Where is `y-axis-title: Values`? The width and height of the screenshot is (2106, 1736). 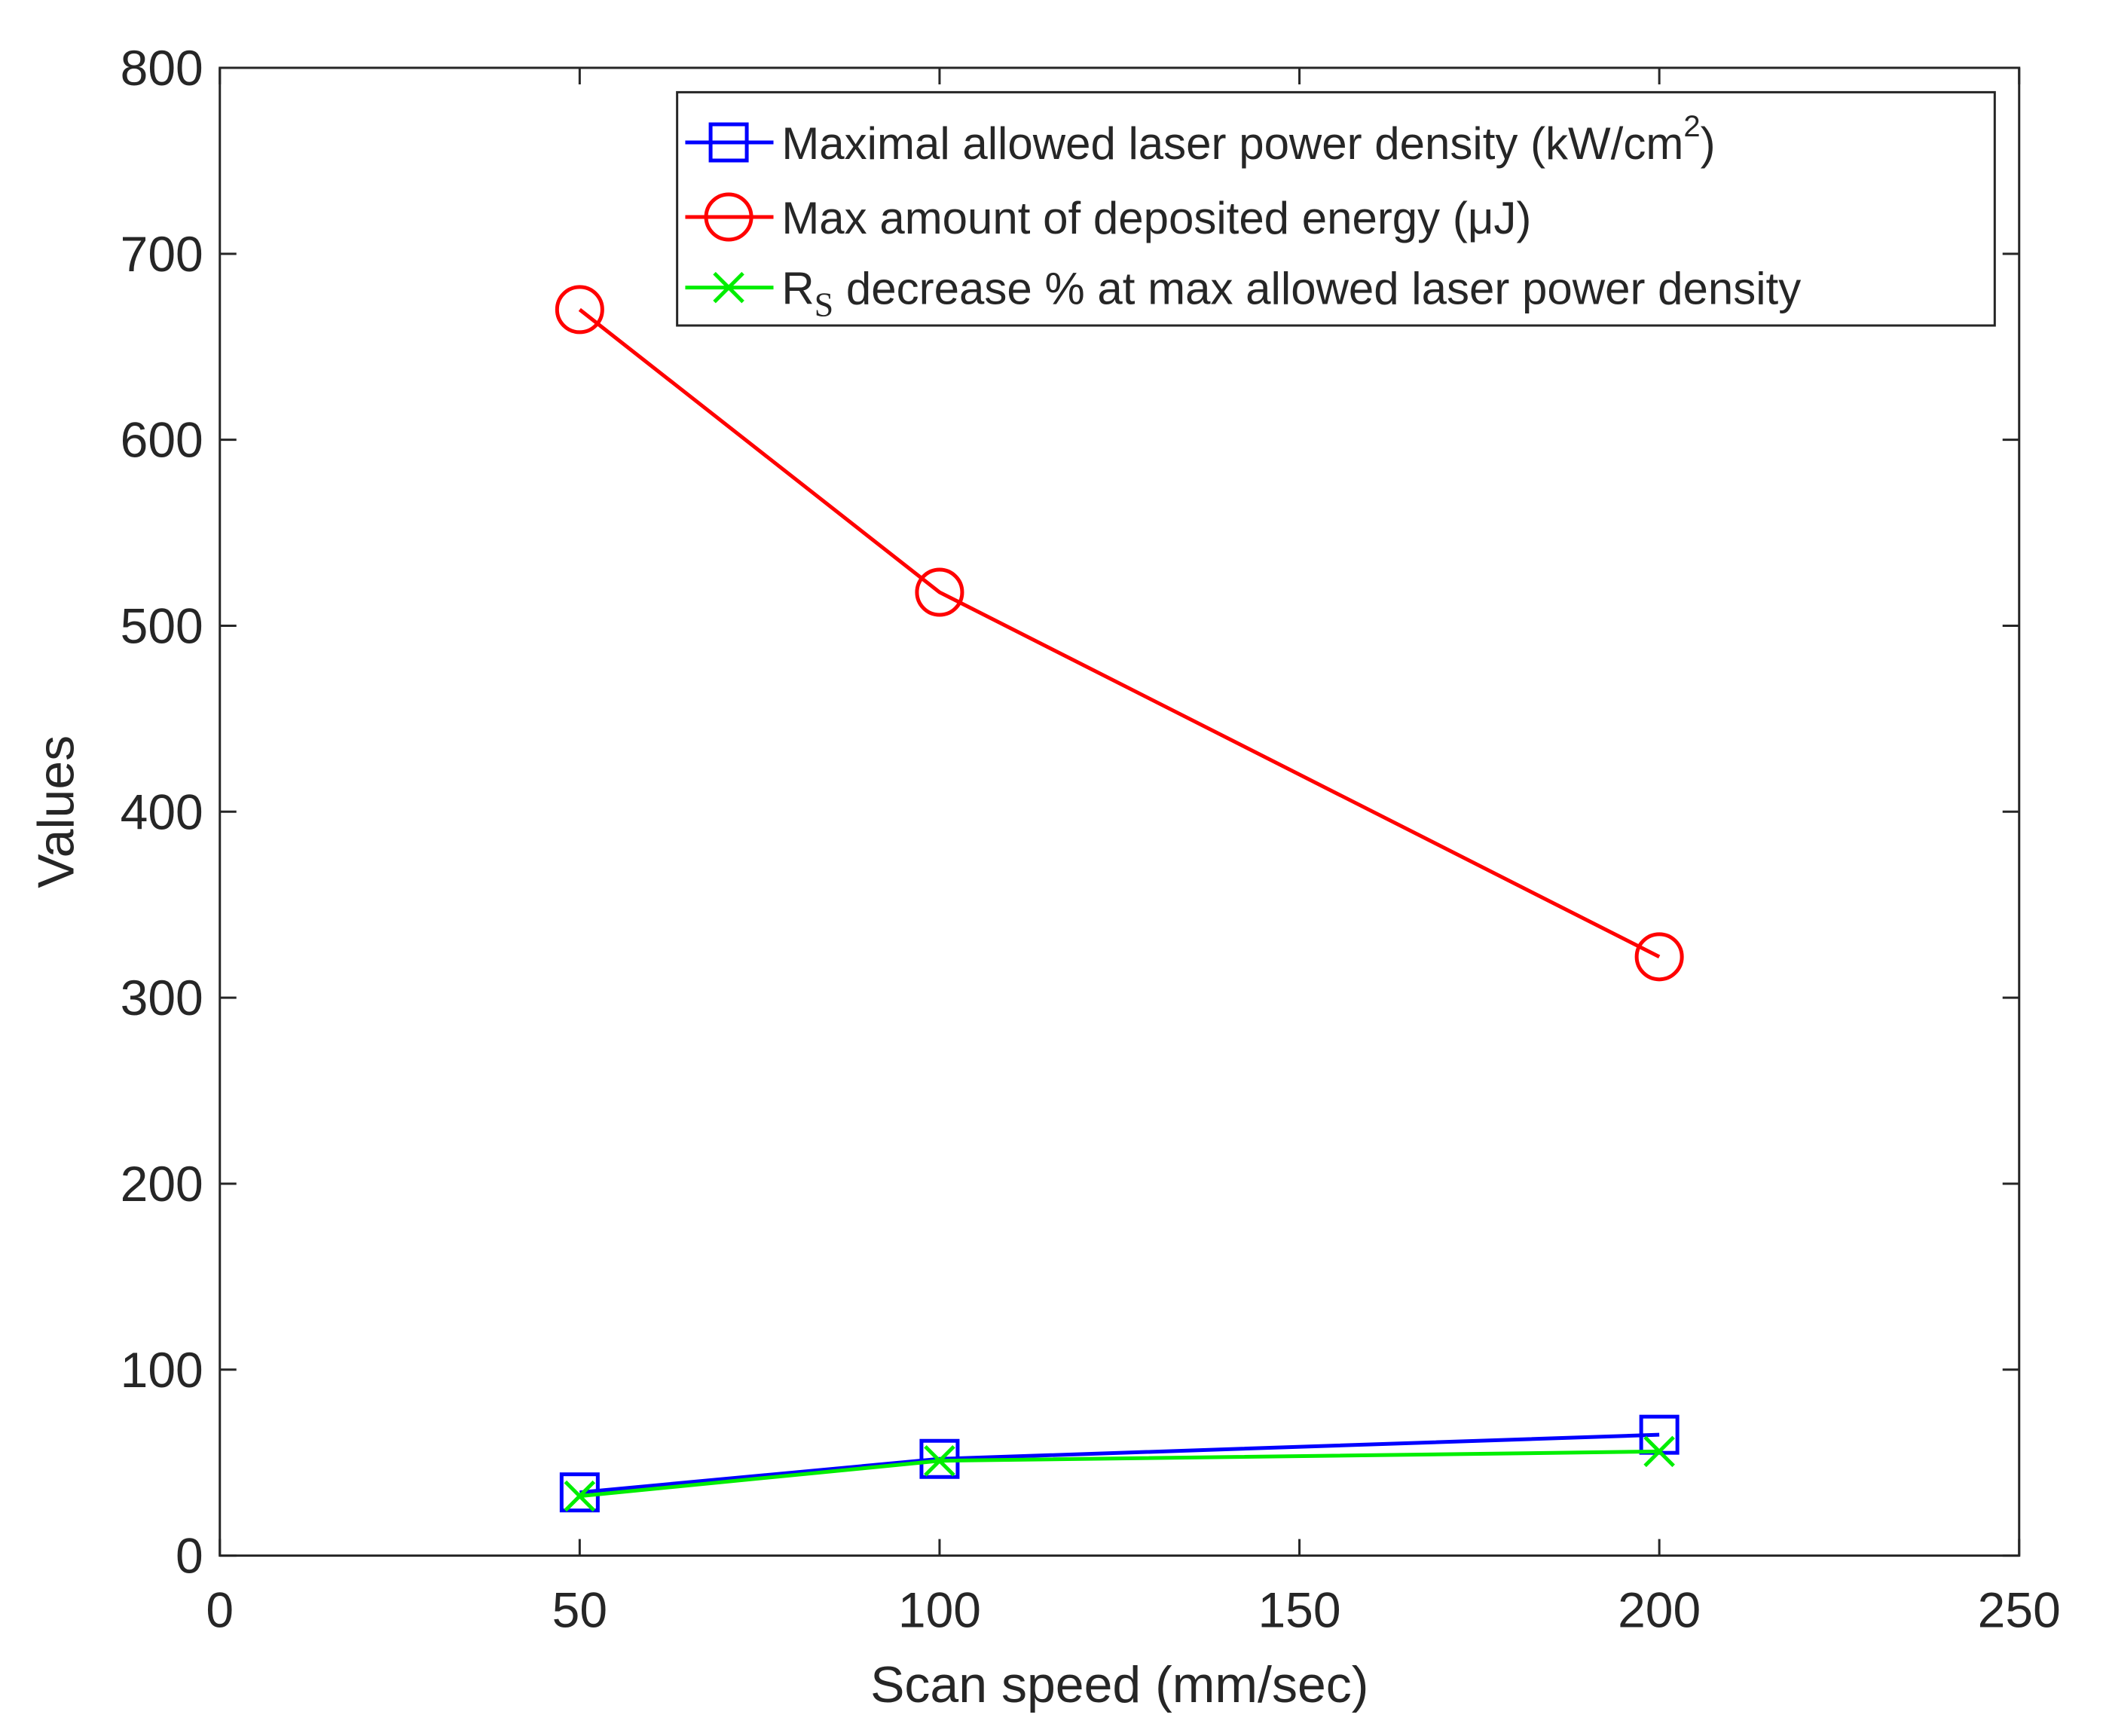
y-axis-title: Values is located at coordinates (56, 811).